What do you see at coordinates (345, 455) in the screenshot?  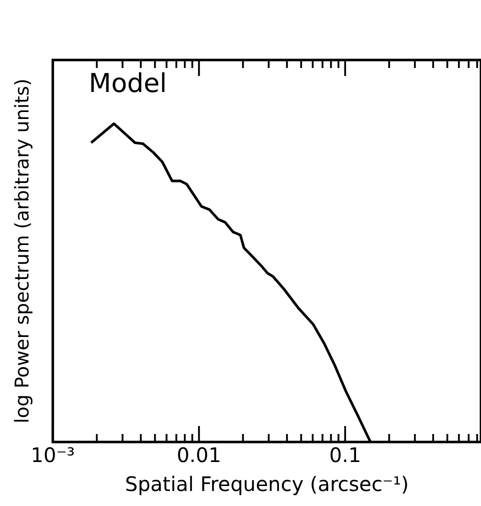 I see `x-tick-label: 0.1` at bounding box center [345, 455].